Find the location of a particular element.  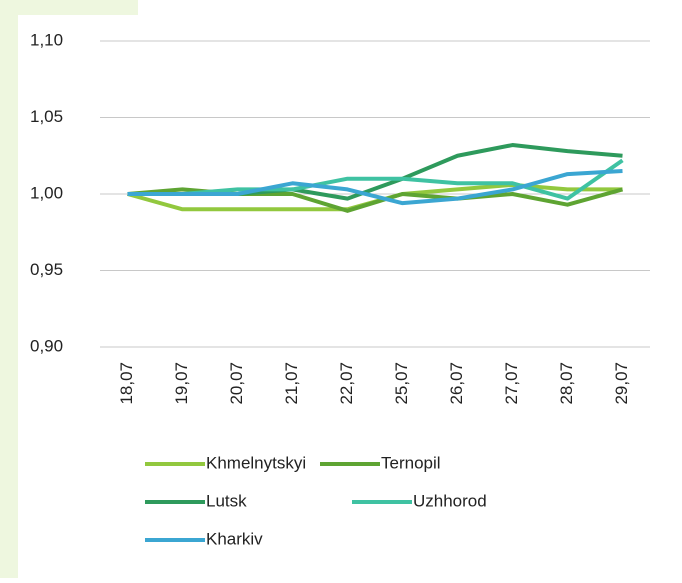

x-tick-label: 18,07 is located at coordinates (126, 383).